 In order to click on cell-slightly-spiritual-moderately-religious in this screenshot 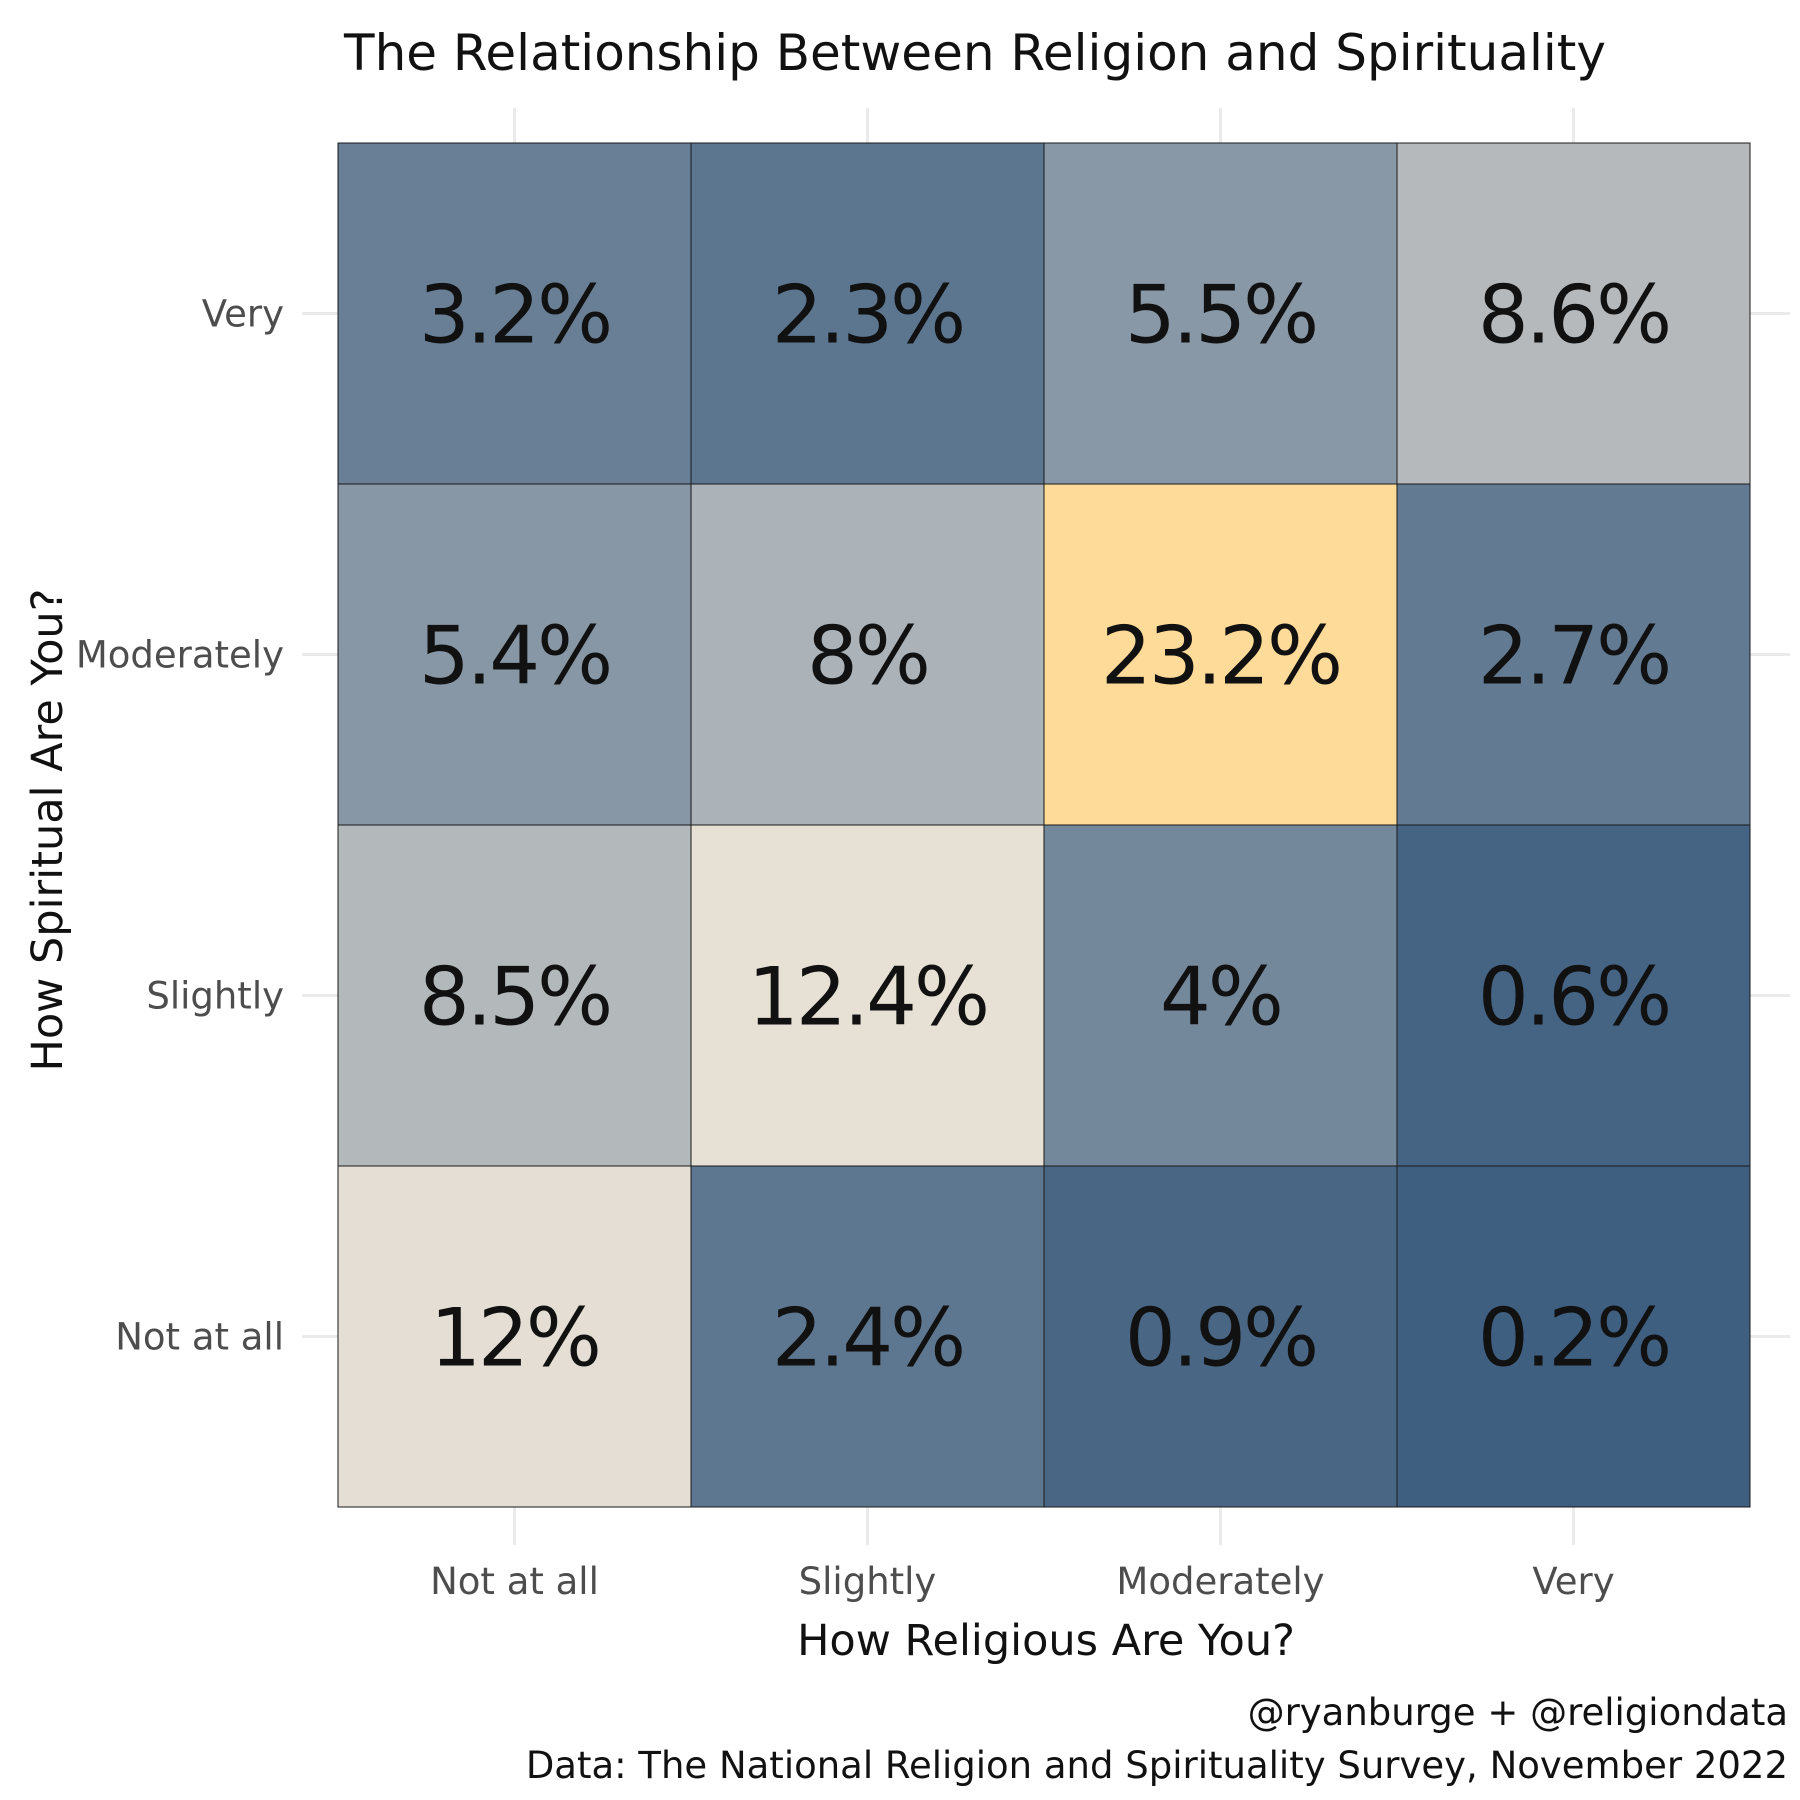, I will do `click(1220, 995)`.